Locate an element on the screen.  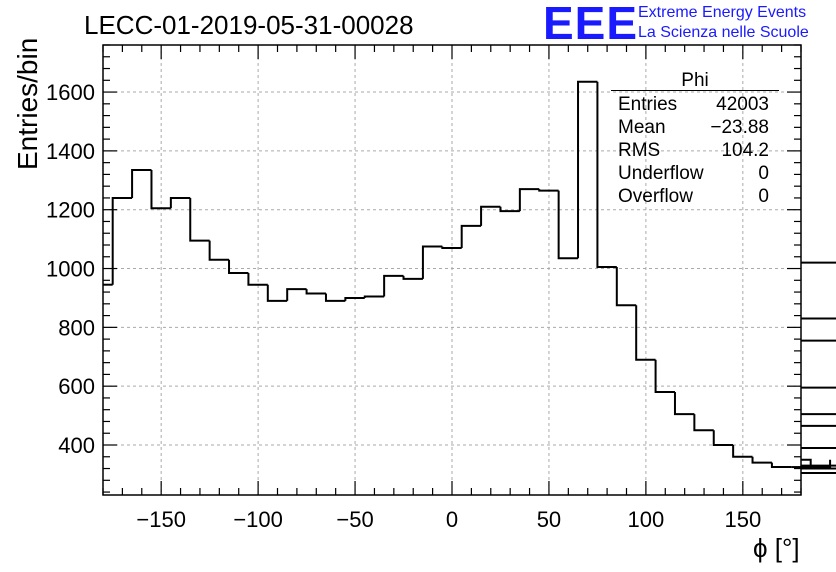
stats-label: Underflow is located at coordinates (661, 173).